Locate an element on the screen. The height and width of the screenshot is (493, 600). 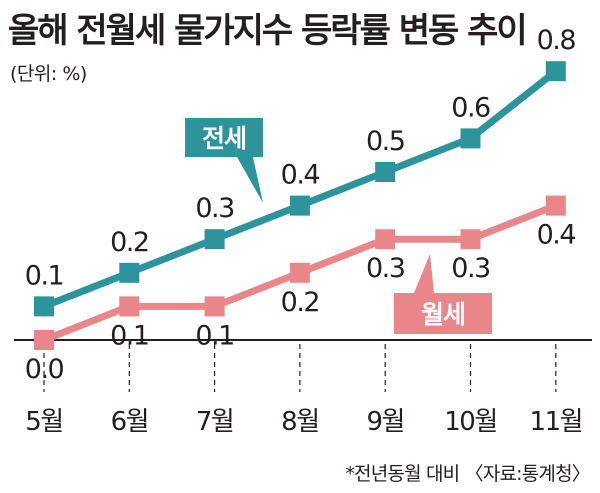
x-tick-label: 5월 is located at coordinates (43, 422).